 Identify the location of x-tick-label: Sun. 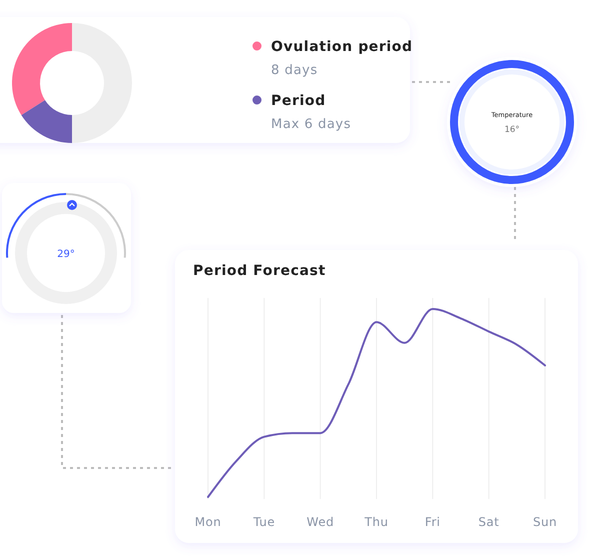
(545, 522).